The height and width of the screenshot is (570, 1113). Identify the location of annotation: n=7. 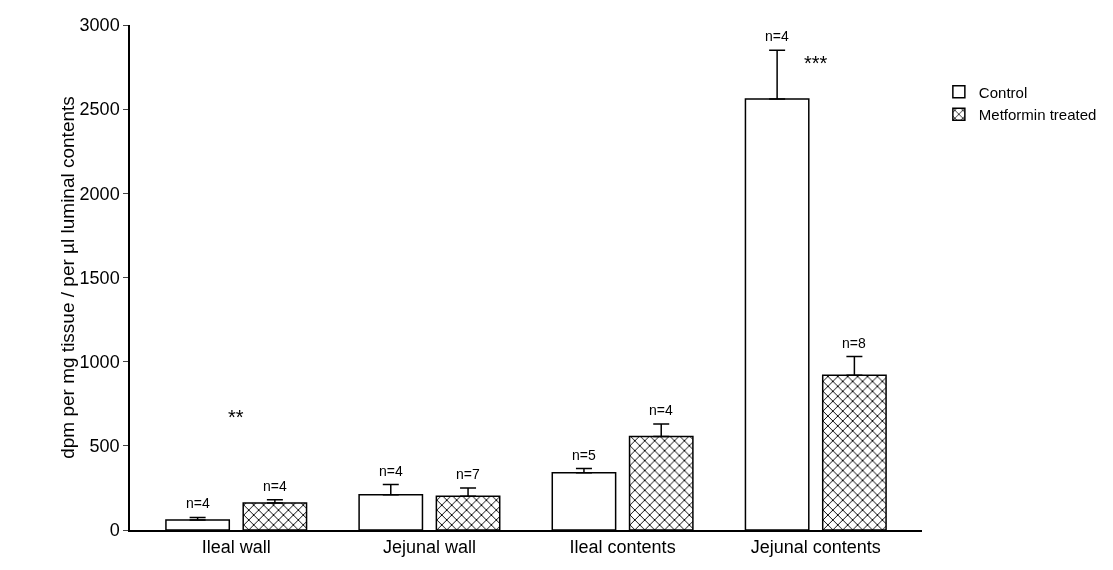
(468, 474).